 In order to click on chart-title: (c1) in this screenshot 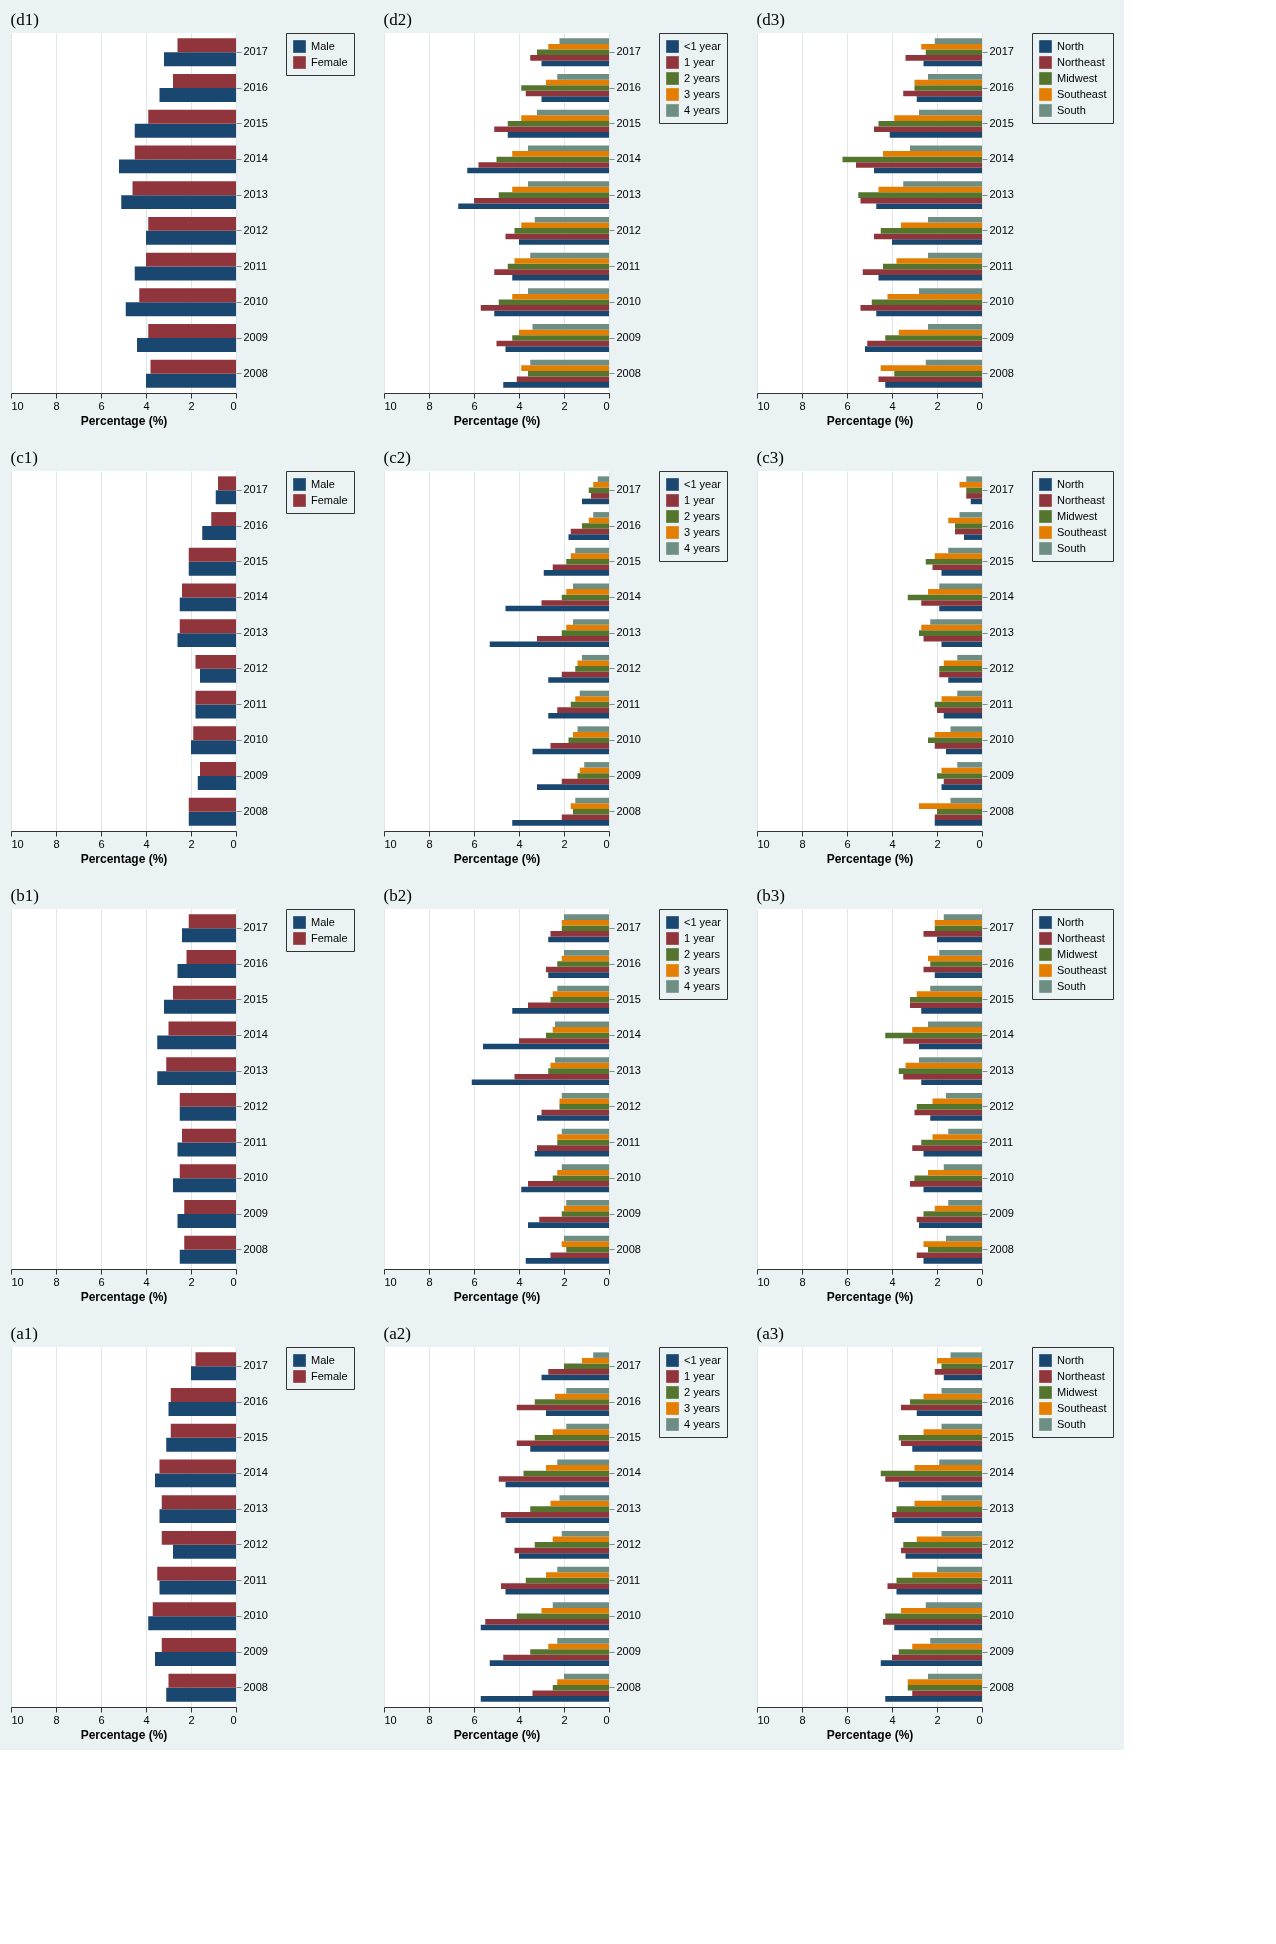, I will do `click(24, 457)`.